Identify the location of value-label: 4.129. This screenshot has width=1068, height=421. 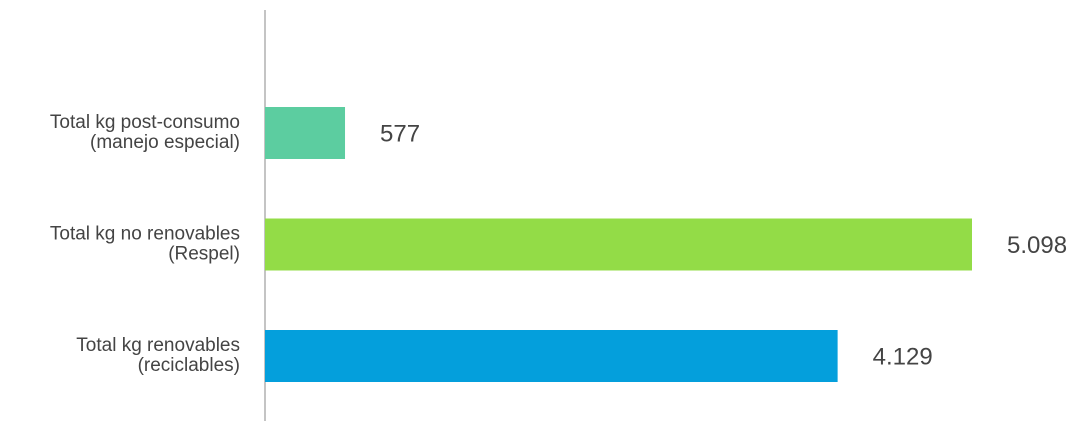
(903, 356).